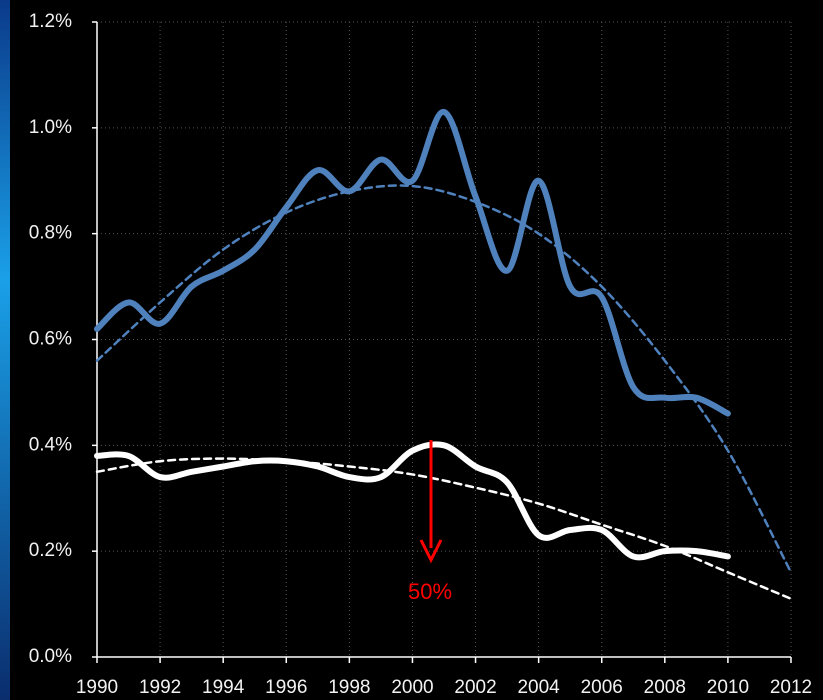 The image size is (823, 700). Describe the element at coordinates (5, 350) in the screenshot. I see `edge-strip` at that location.